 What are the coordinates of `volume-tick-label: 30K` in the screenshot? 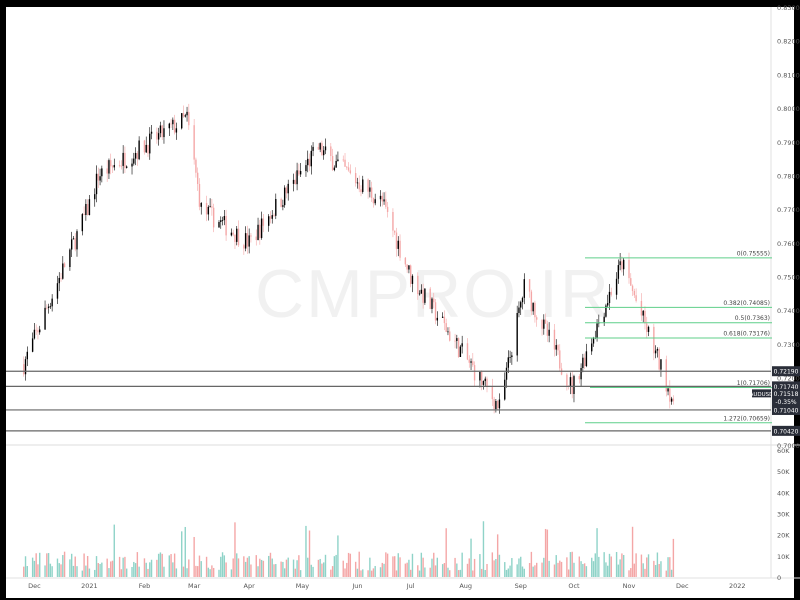 It's located at (783, 515).